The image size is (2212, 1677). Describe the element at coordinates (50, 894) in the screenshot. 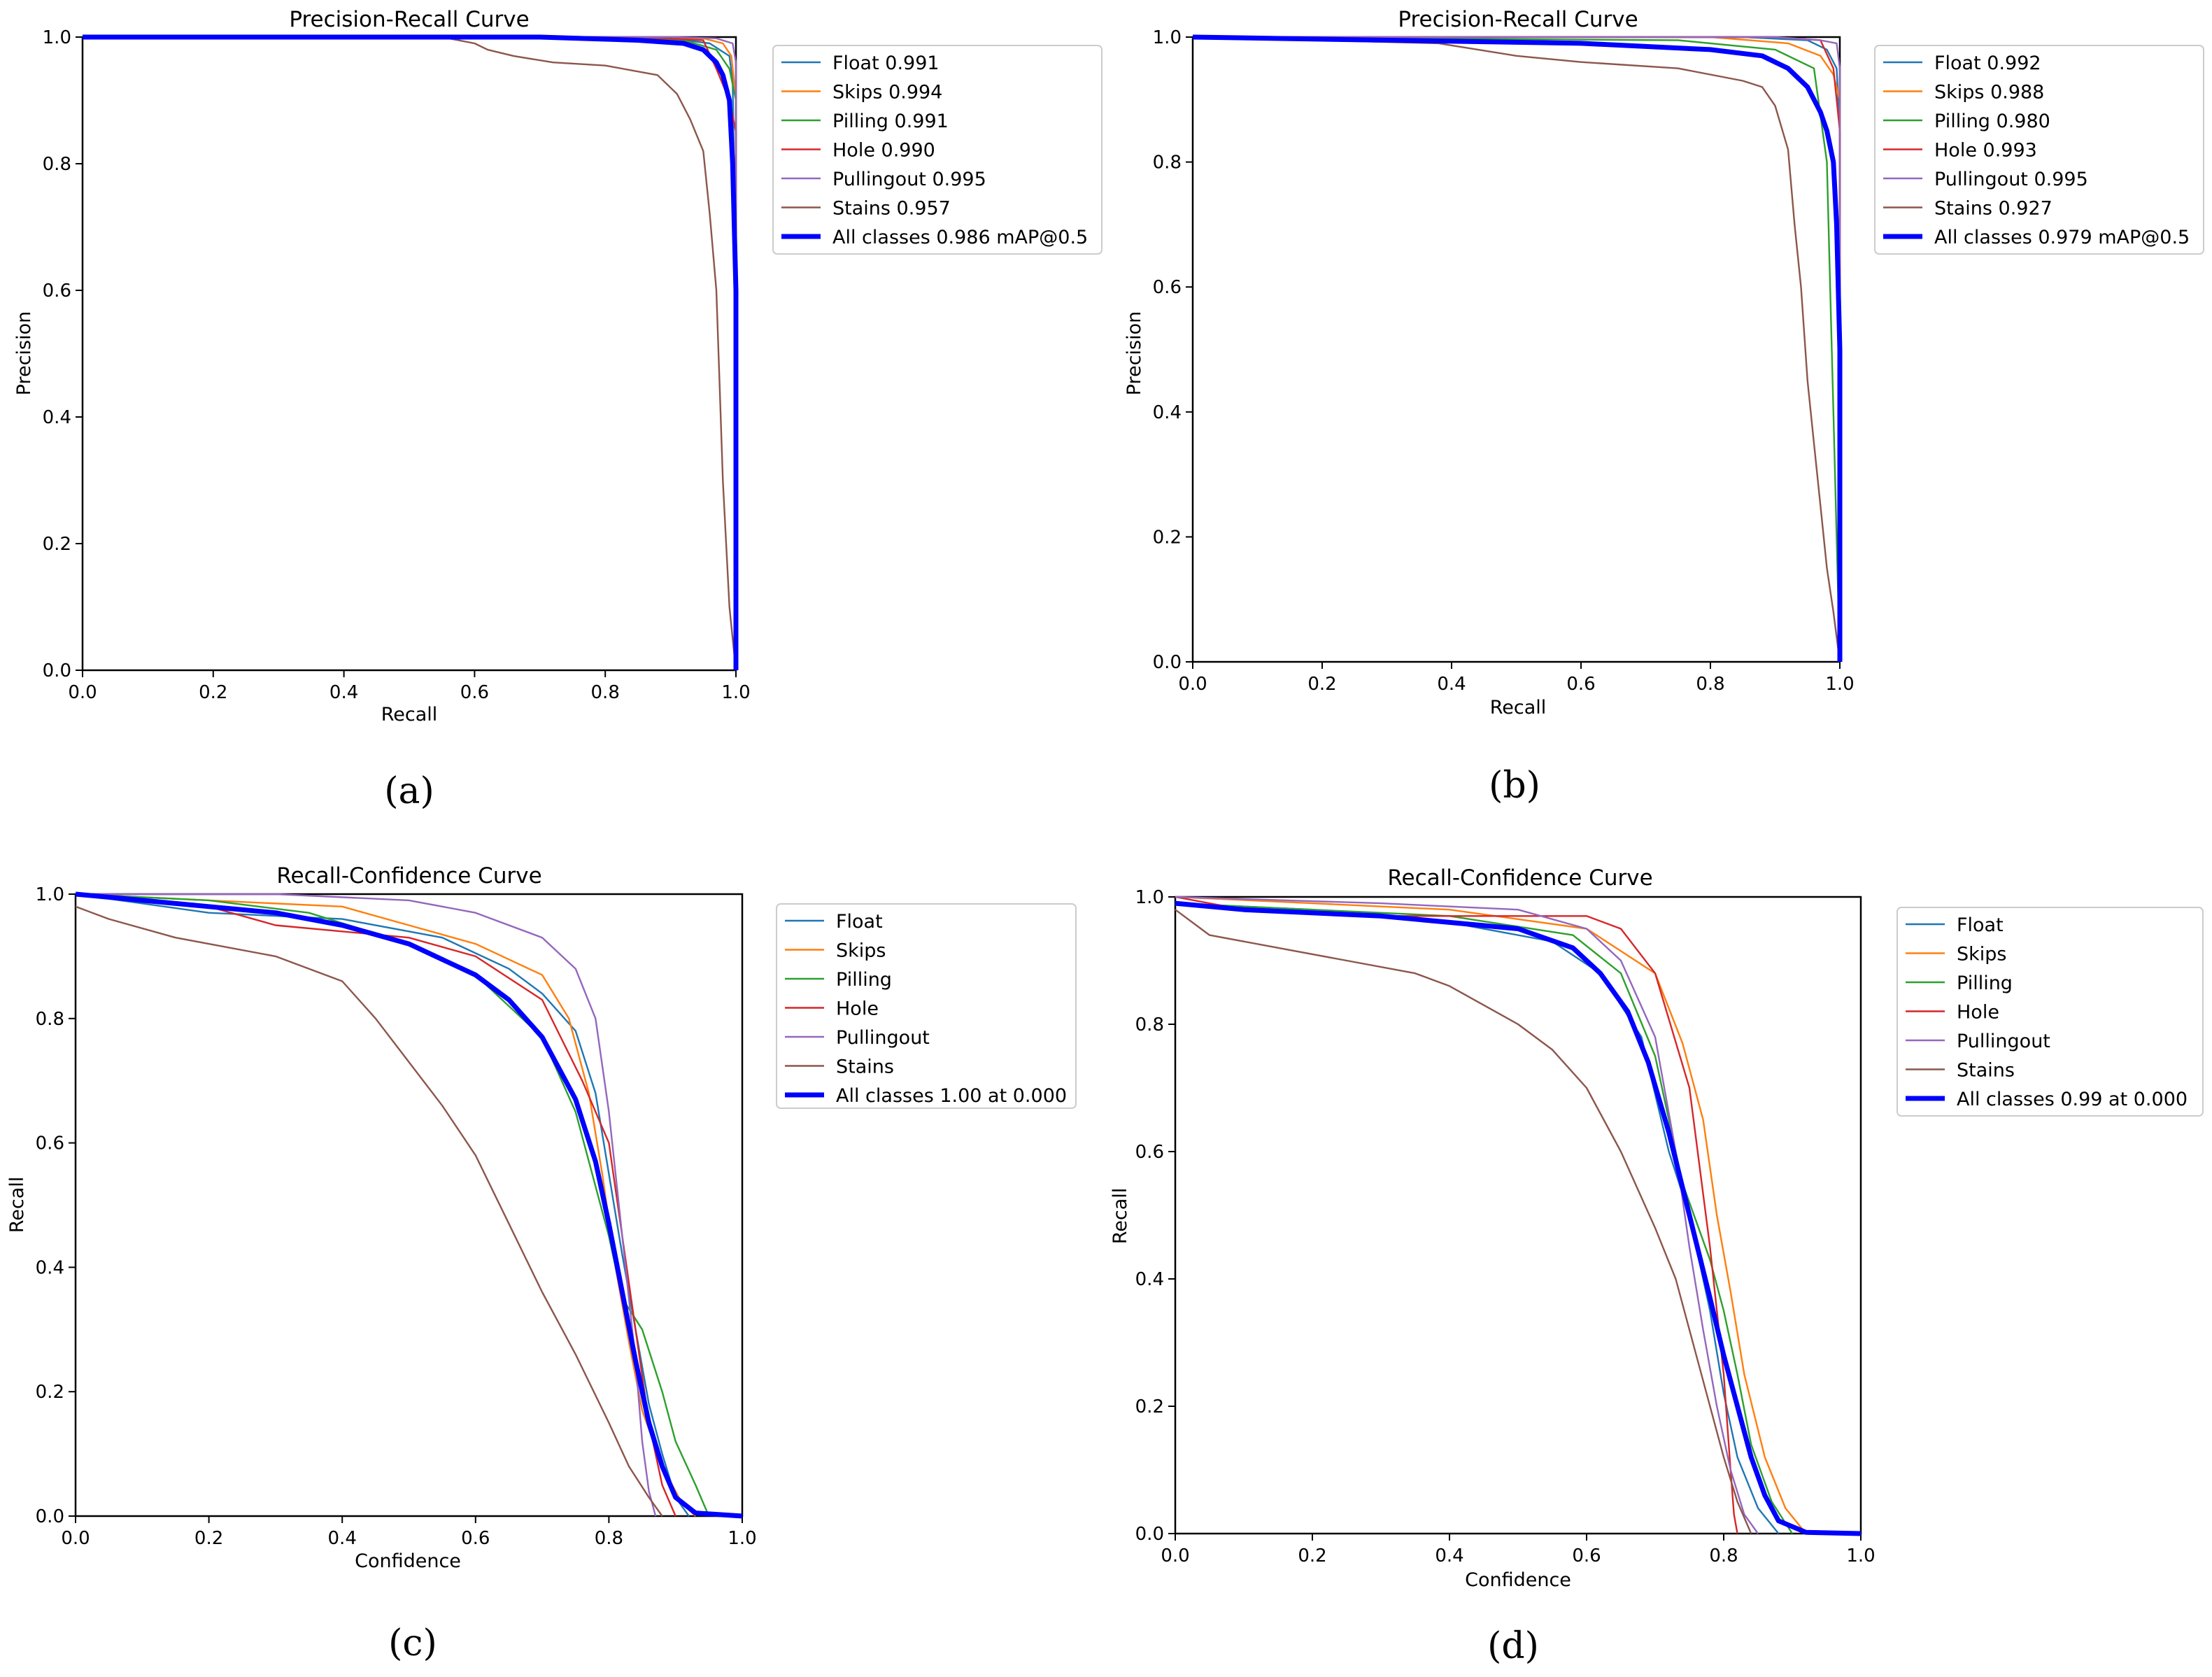

I see `y-tick-label: 1.0` at that location.